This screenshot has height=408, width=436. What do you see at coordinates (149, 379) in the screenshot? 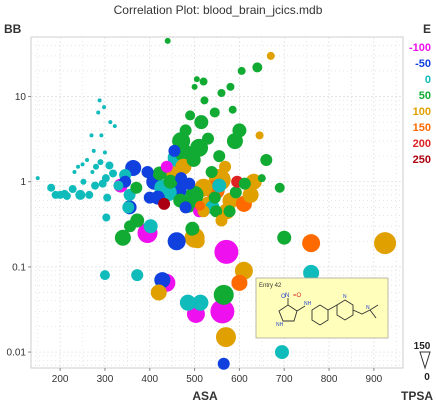
I see `x-tick-label: 400` at bounding box center [149, 379].